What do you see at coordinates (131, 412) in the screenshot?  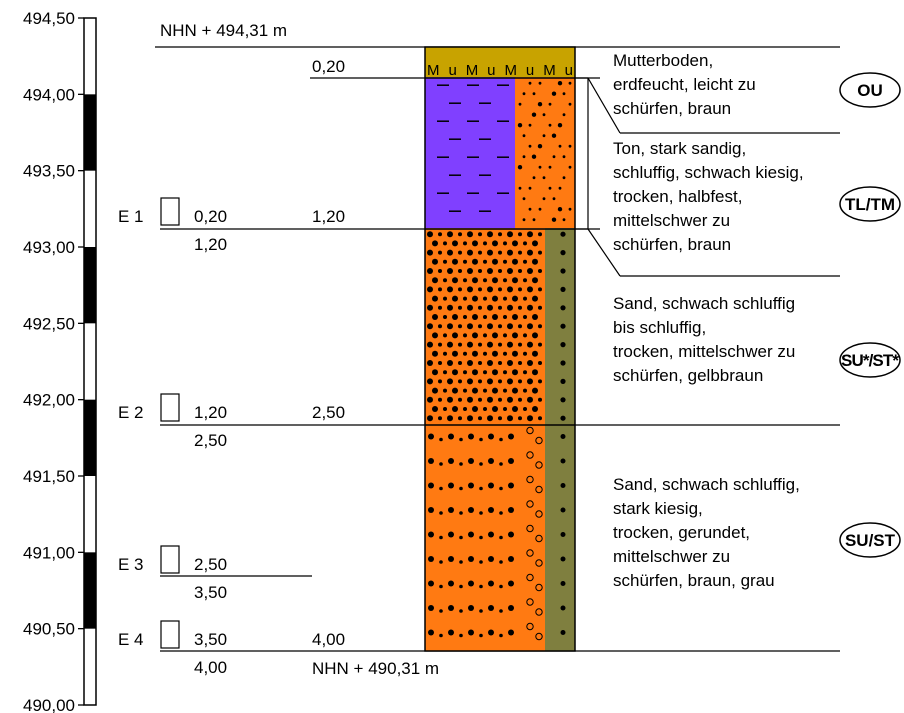 I see `sample-id: E 2` at bounding box center [131, 412].